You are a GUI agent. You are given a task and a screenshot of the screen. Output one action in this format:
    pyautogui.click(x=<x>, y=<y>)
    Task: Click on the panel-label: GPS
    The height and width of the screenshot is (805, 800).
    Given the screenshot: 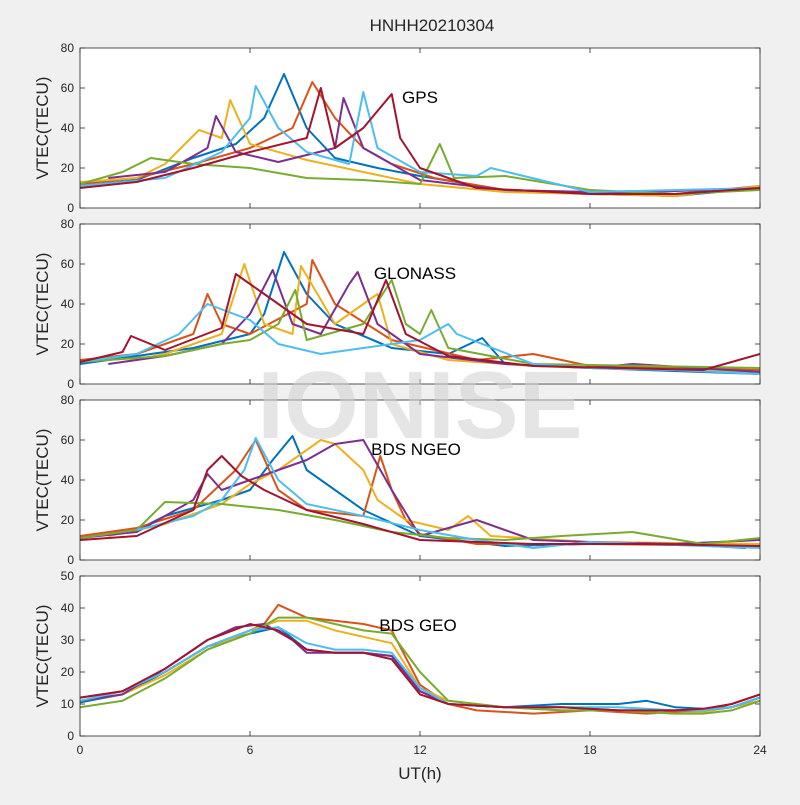 What is the action you would take?
    pyautogui.click(x=420, y=97)
    